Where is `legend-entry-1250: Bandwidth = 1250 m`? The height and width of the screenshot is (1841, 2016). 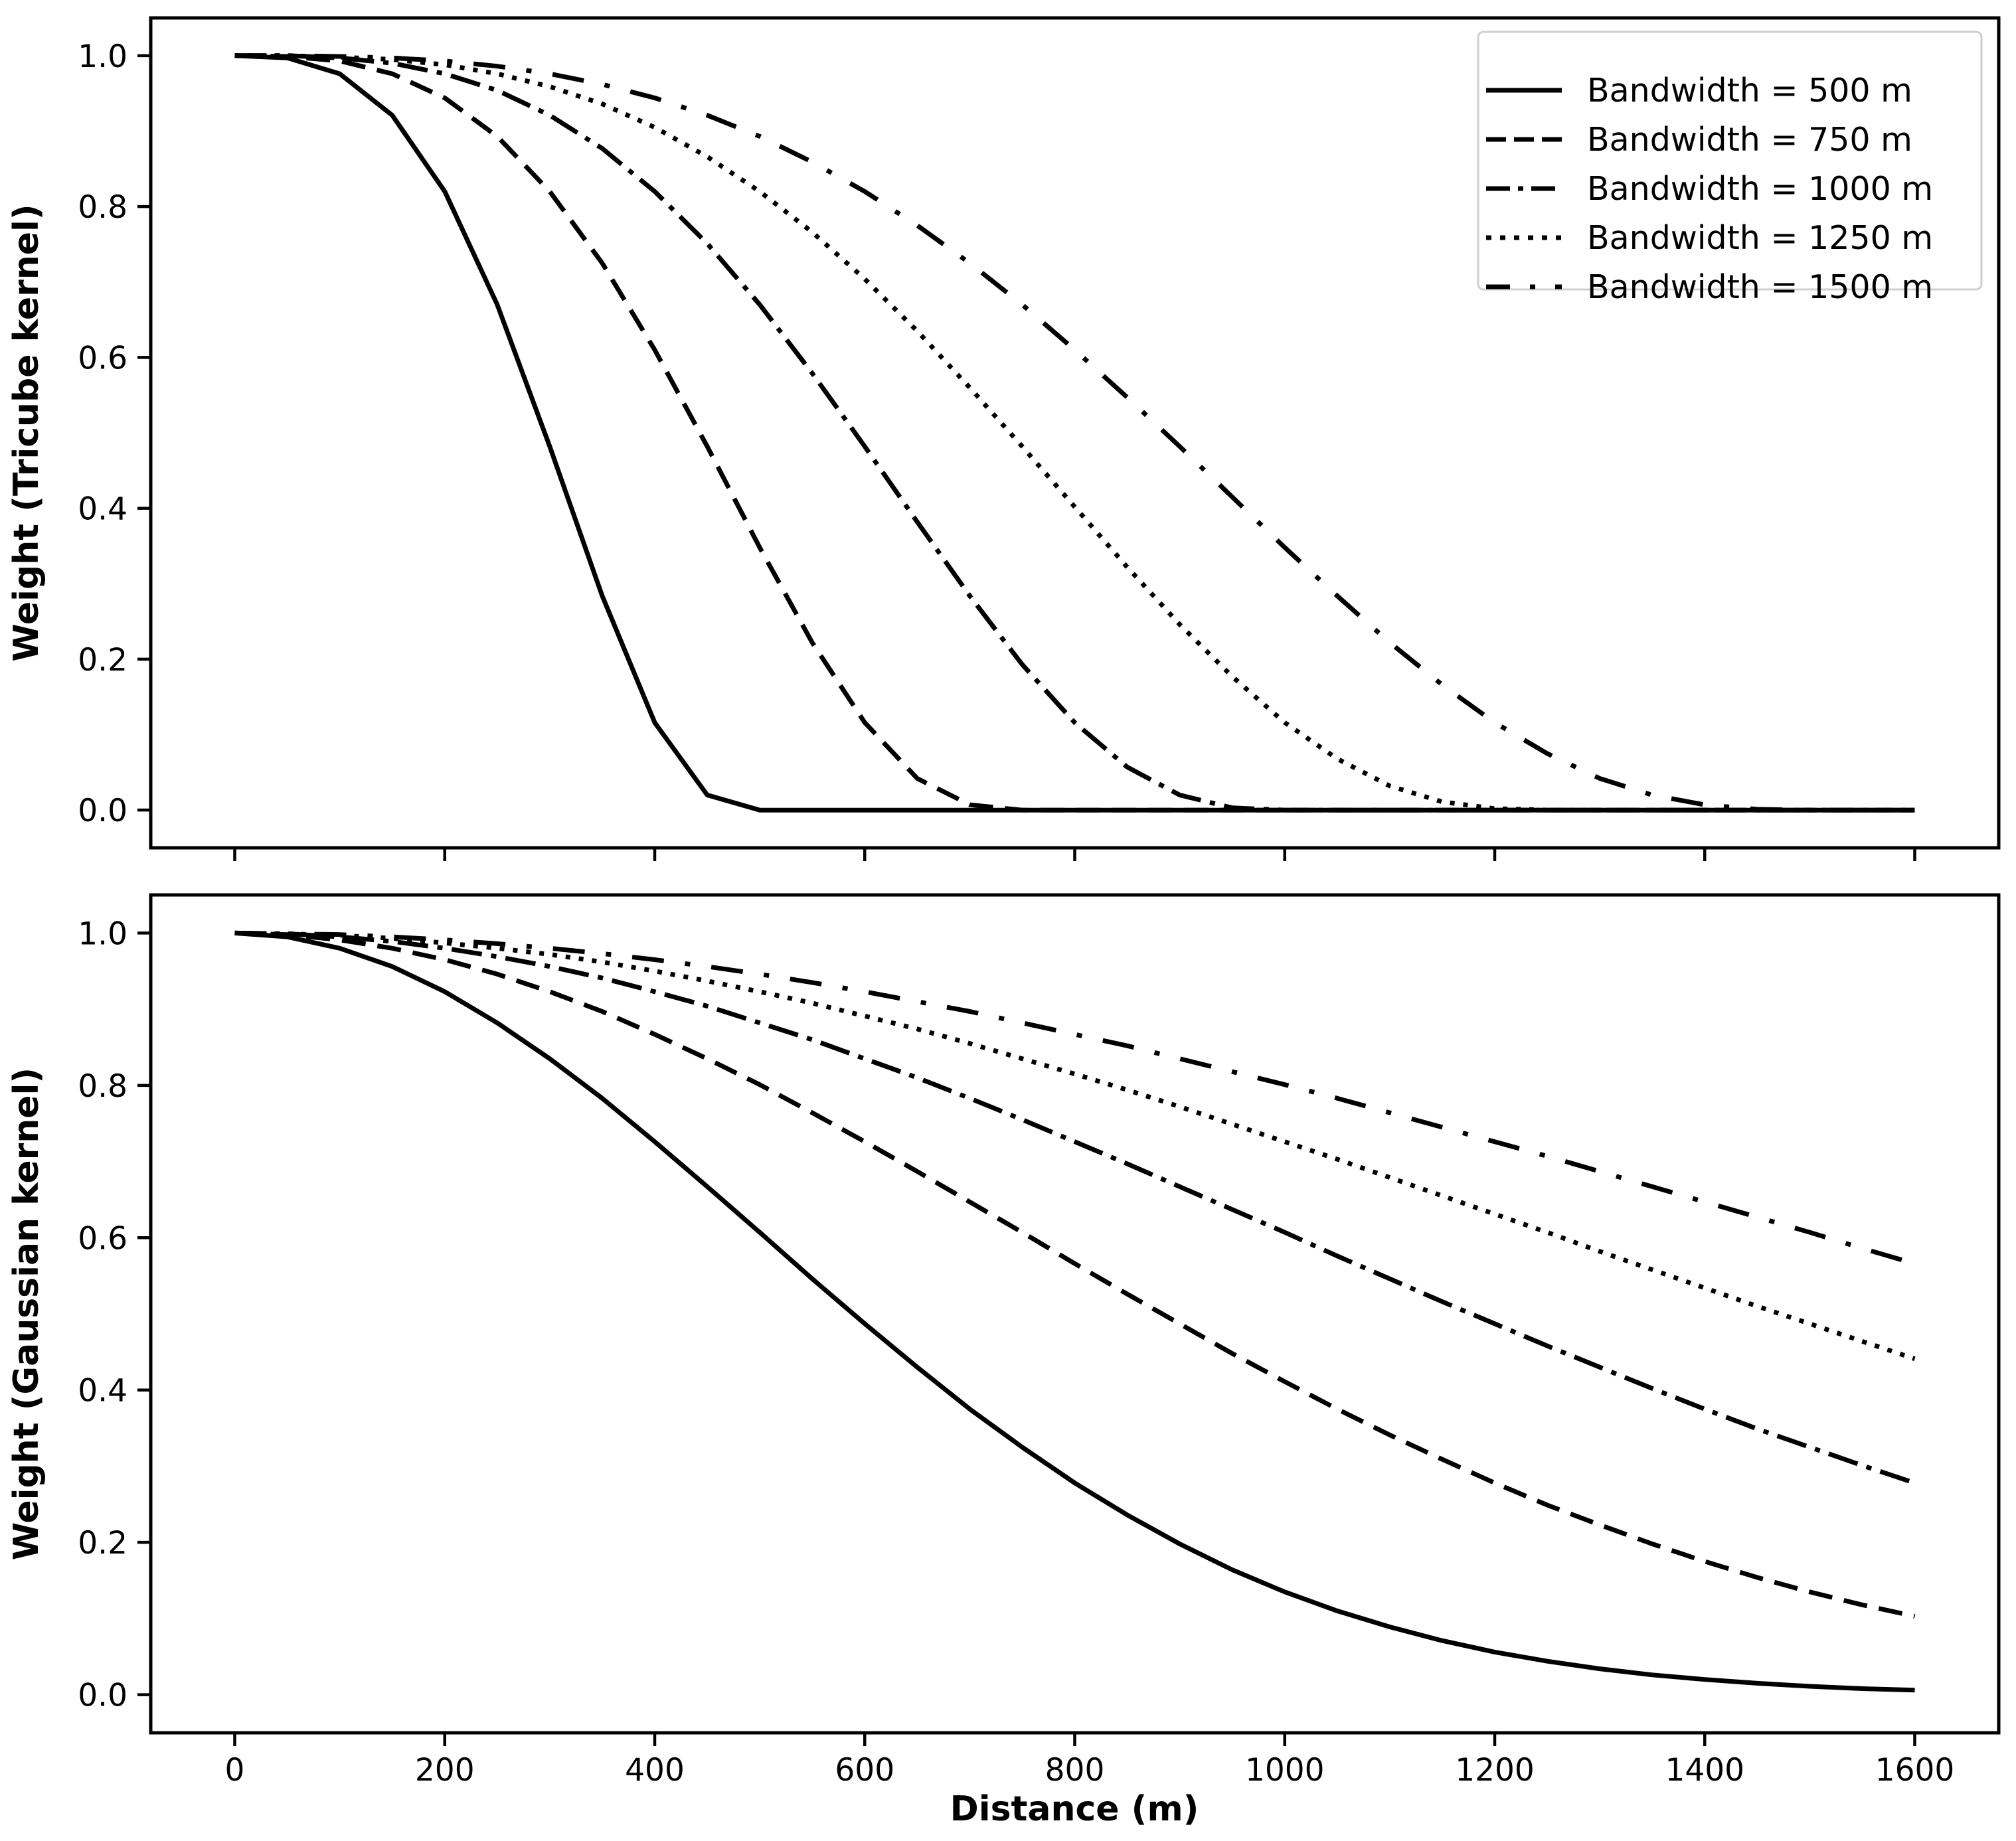 legend-entry-1250: Bandwidth = 1250 m is located at coordinates (1710, 238).